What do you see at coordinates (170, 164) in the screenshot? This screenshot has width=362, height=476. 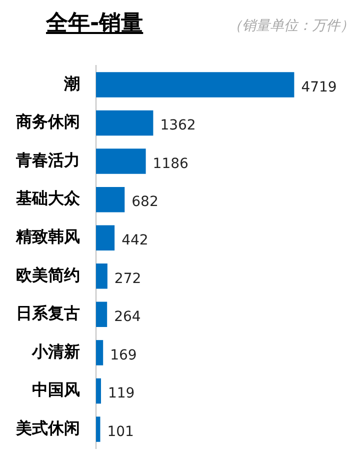 I see `data-label: 1186` at bounding box center [170, 164].